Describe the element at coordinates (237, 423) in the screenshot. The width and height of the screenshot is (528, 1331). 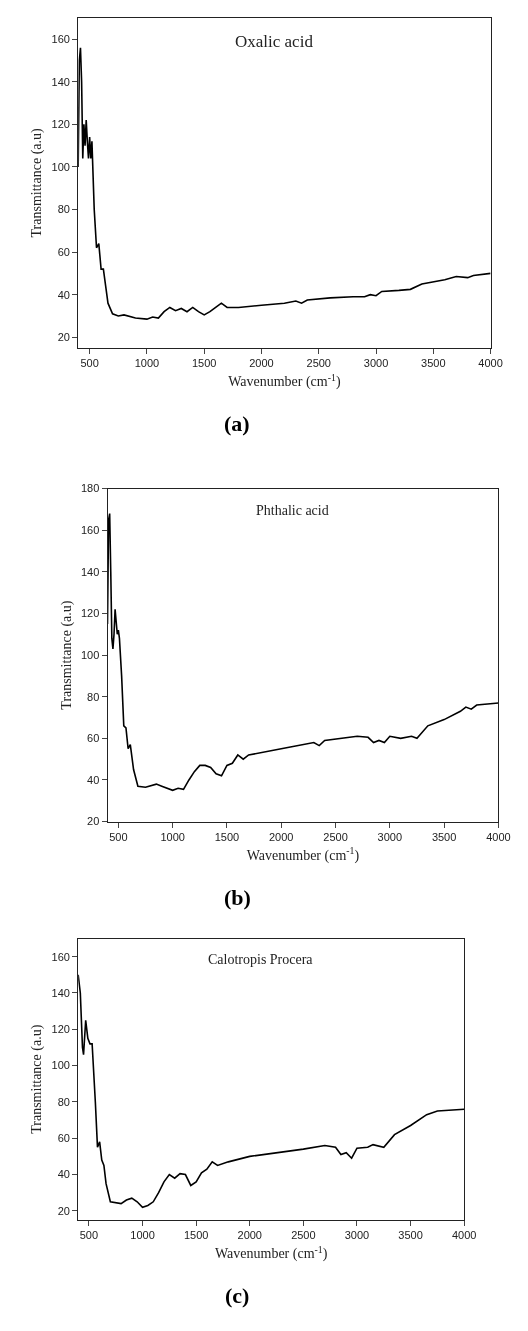
I see `text: (a)` at that location.